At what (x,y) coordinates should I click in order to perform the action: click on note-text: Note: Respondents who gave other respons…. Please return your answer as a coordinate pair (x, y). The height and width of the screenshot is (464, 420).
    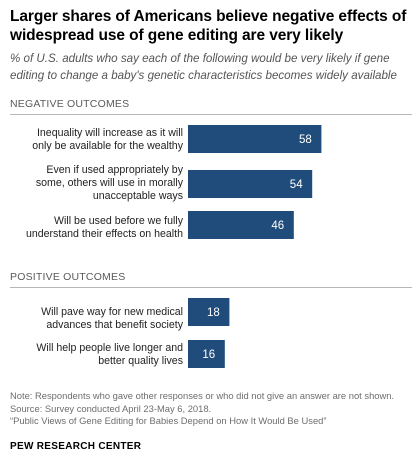
    Looking at the image, I should click on (202, 395).